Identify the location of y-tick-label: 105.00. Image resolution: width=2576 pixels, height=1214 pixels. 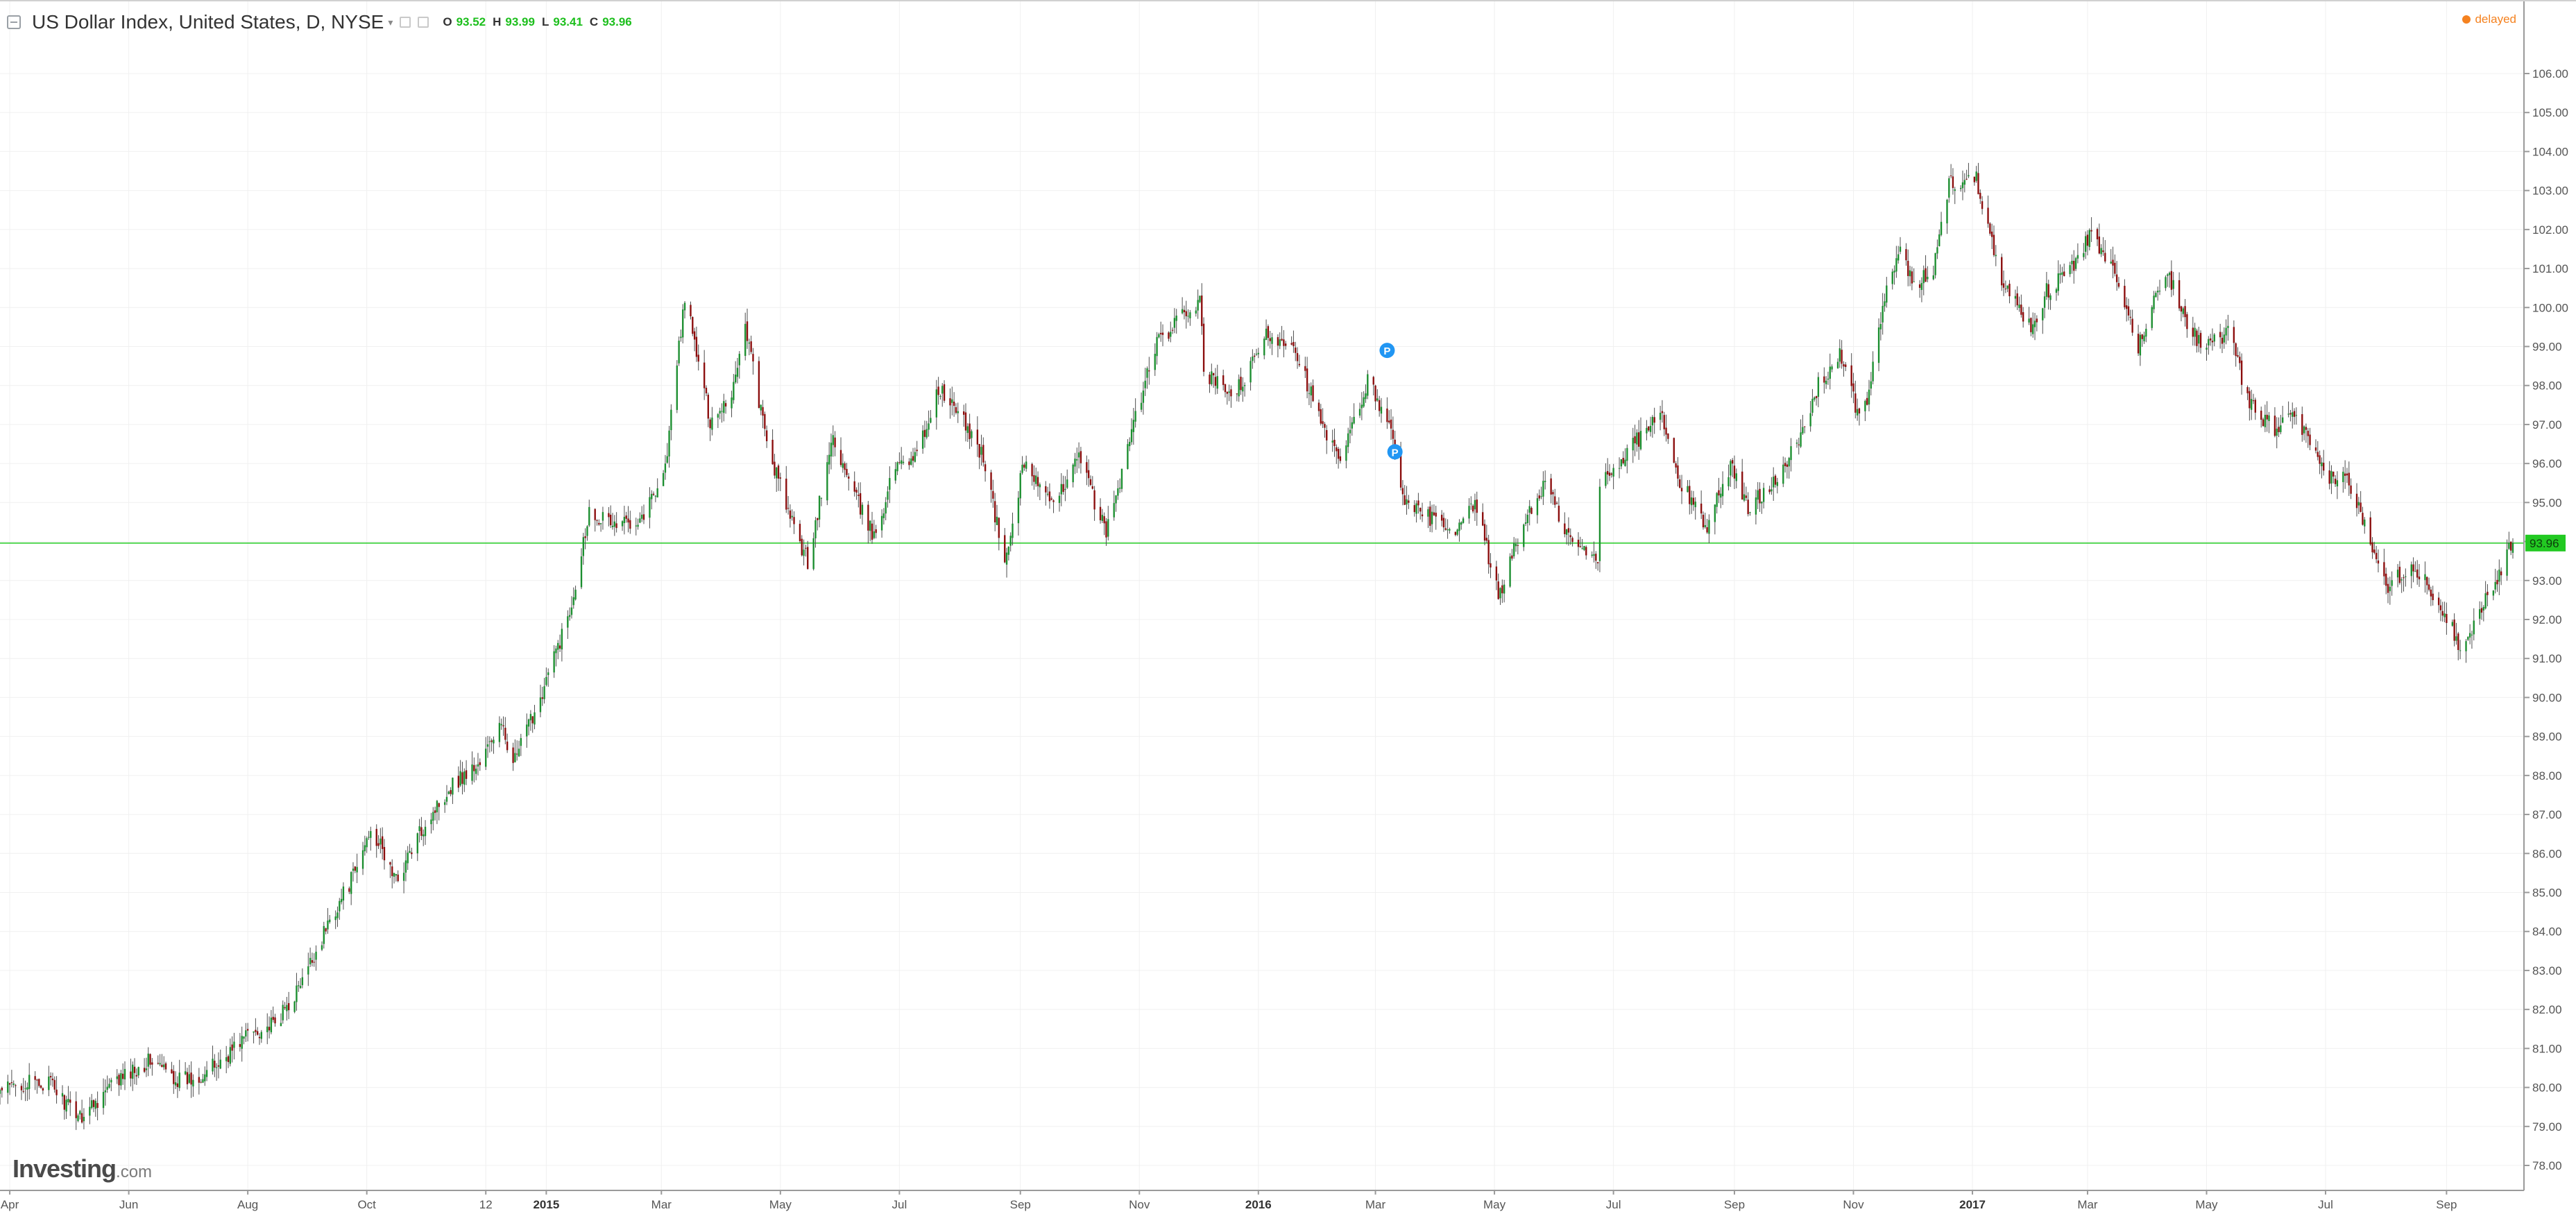
(2550, 112).